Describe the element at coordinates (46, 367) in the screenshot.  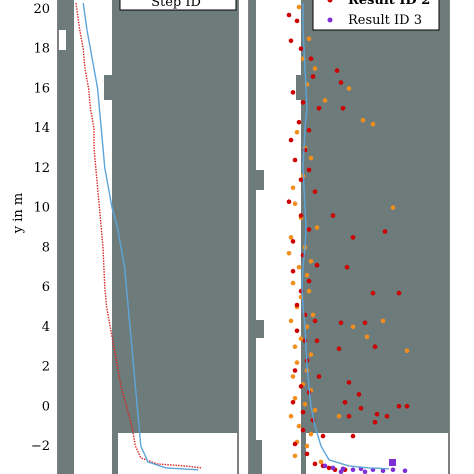
I see `y-tick-label: 2` at that location.